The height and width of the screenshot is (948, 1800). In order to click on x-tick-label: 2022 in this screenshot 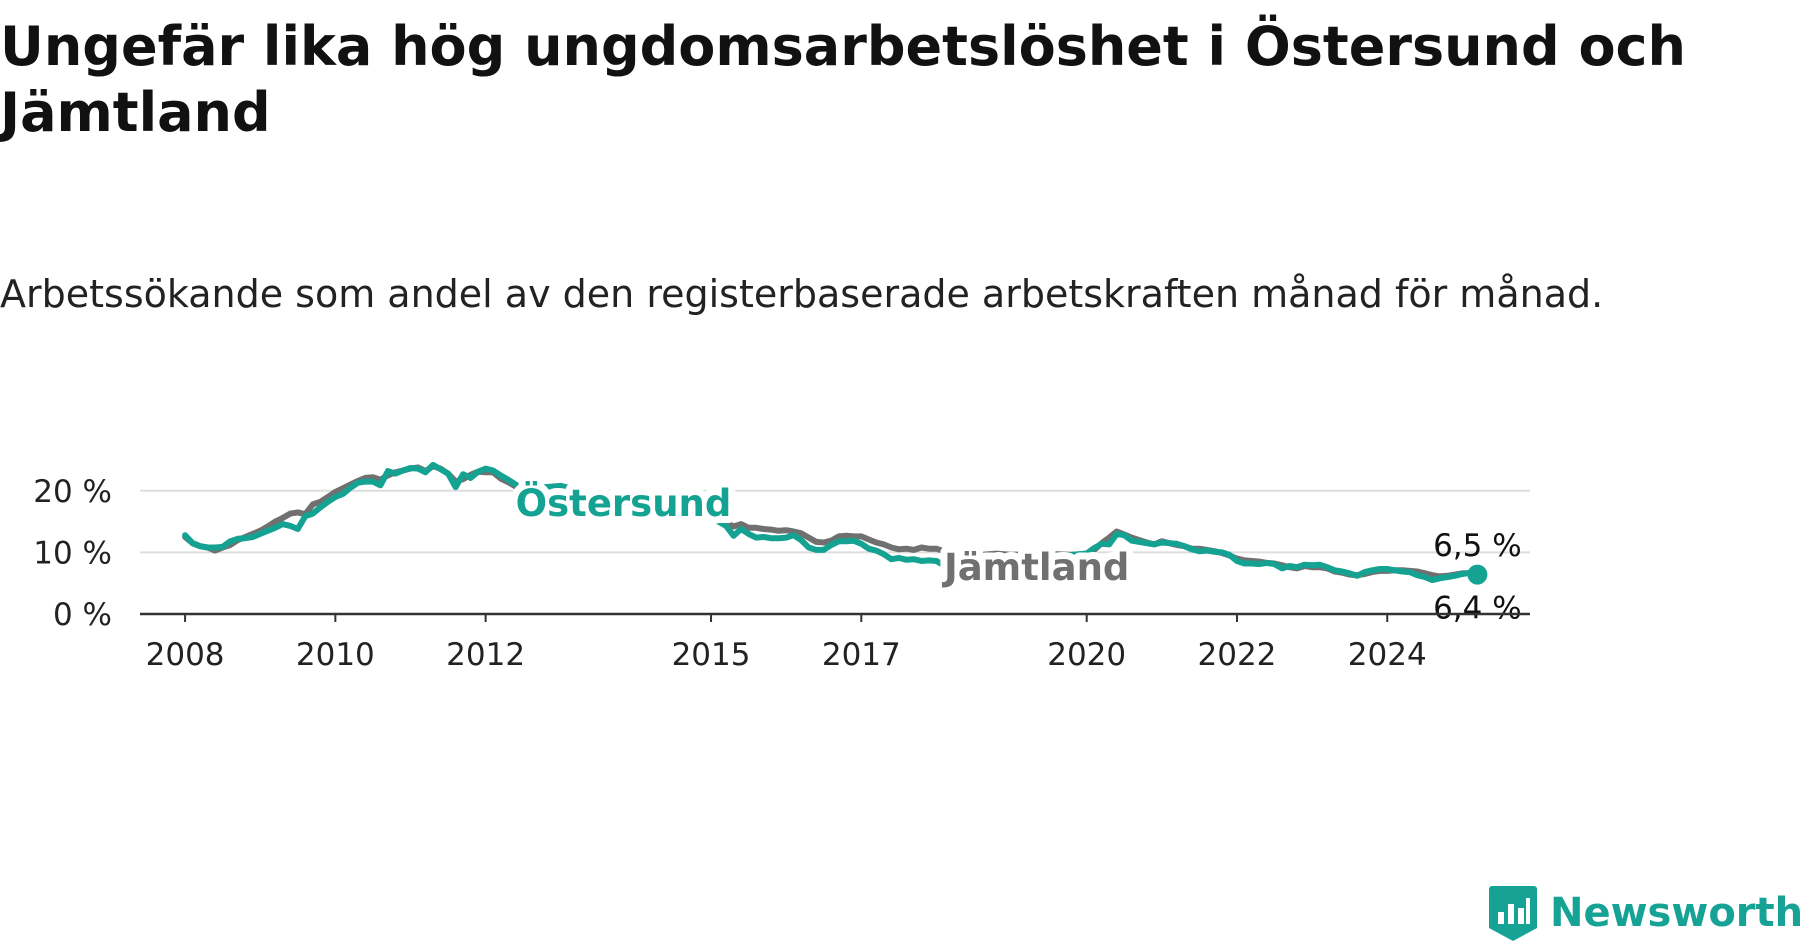, I will do `click(1237, 655)`.